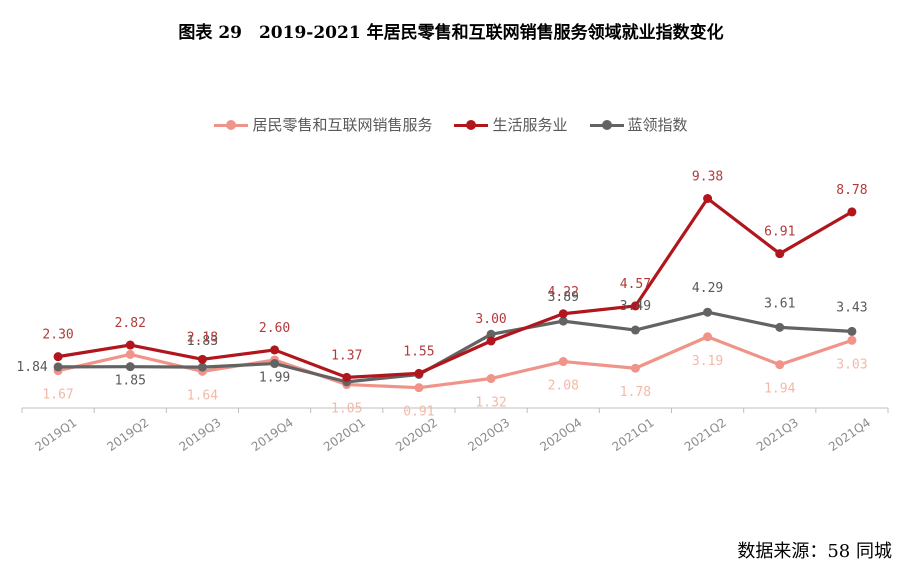 The height and width of the screenshot is (573, 902). I want to click on data-label: 3.00, so click(490, 319).